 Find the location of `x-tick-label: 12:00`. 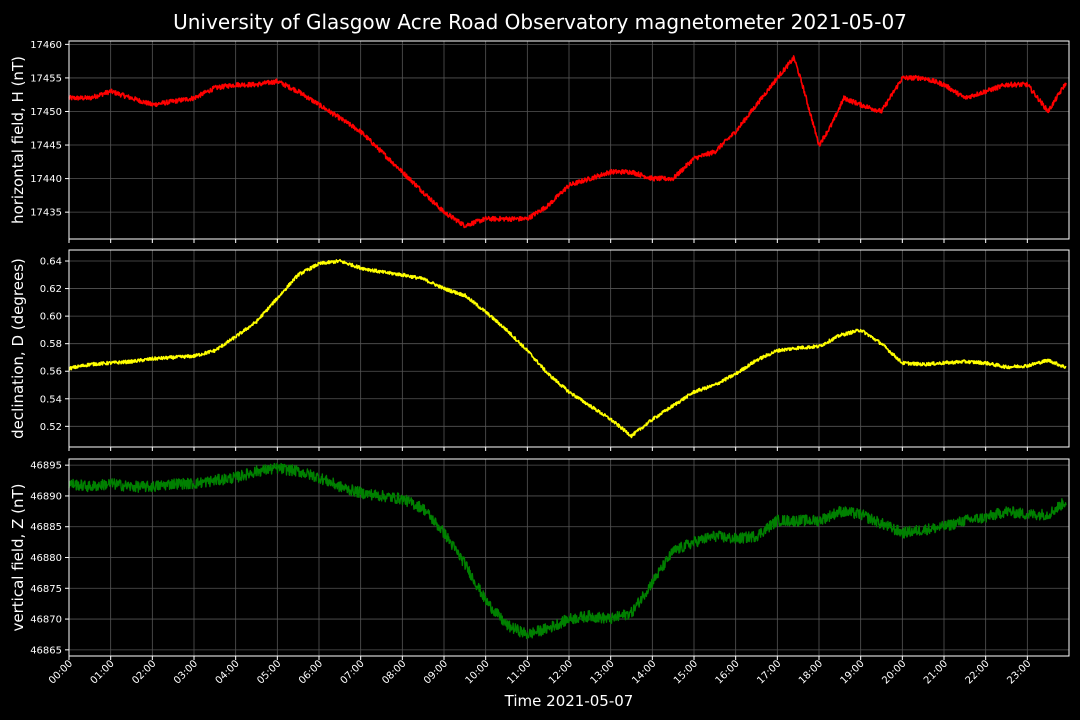

x-tick-label: 12:00 is located at coordinates (561, 672).